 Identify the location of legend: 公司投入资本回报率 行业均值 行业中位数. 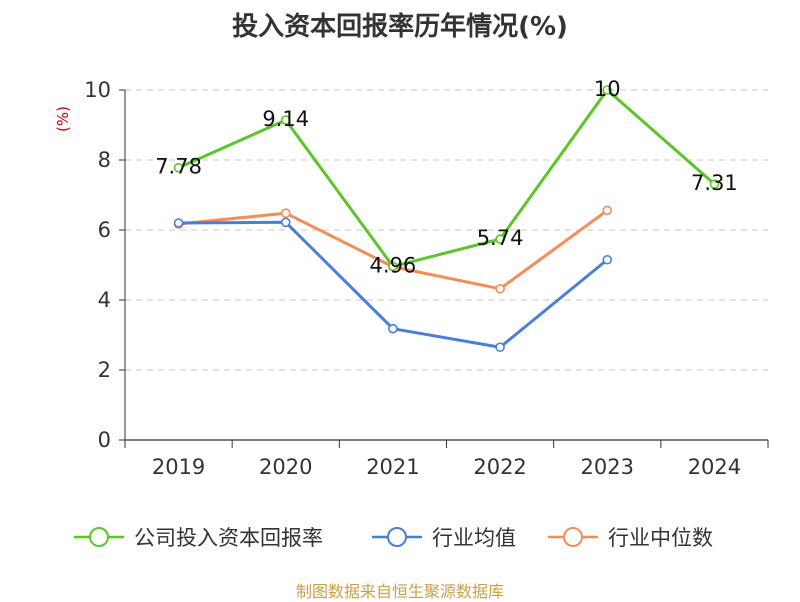
(393, 538).